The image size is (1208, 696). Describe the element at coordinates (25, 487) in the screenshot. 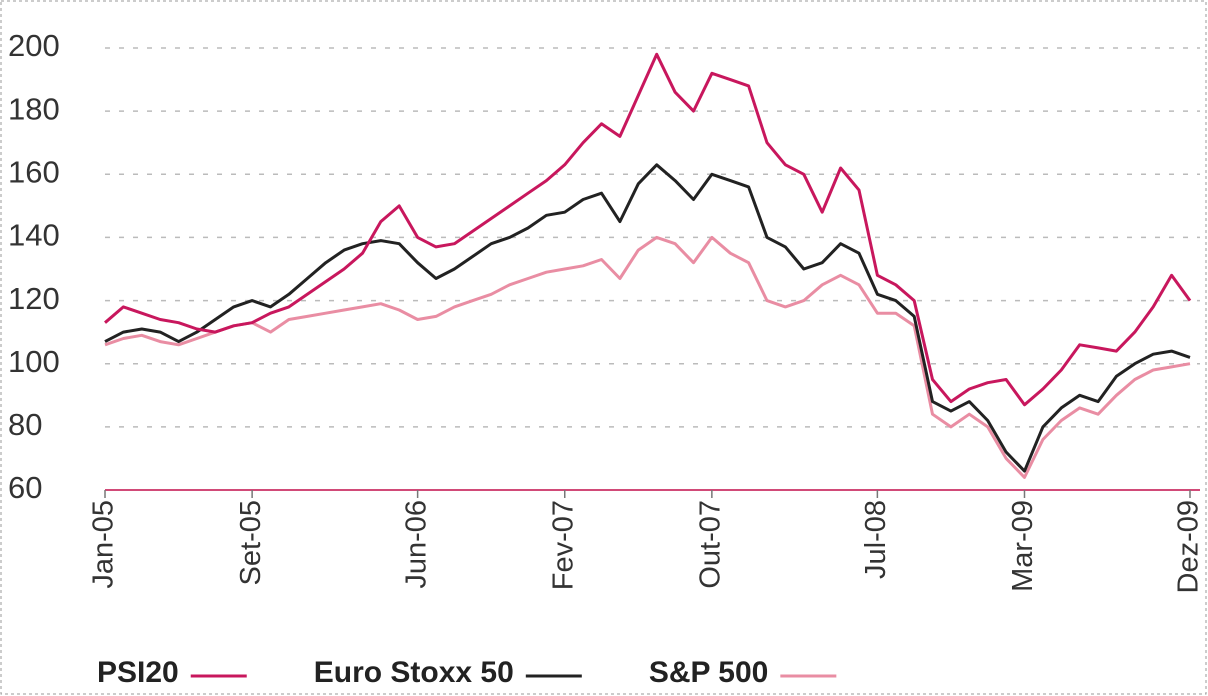

I see `y-tick-label: 60` at that location.